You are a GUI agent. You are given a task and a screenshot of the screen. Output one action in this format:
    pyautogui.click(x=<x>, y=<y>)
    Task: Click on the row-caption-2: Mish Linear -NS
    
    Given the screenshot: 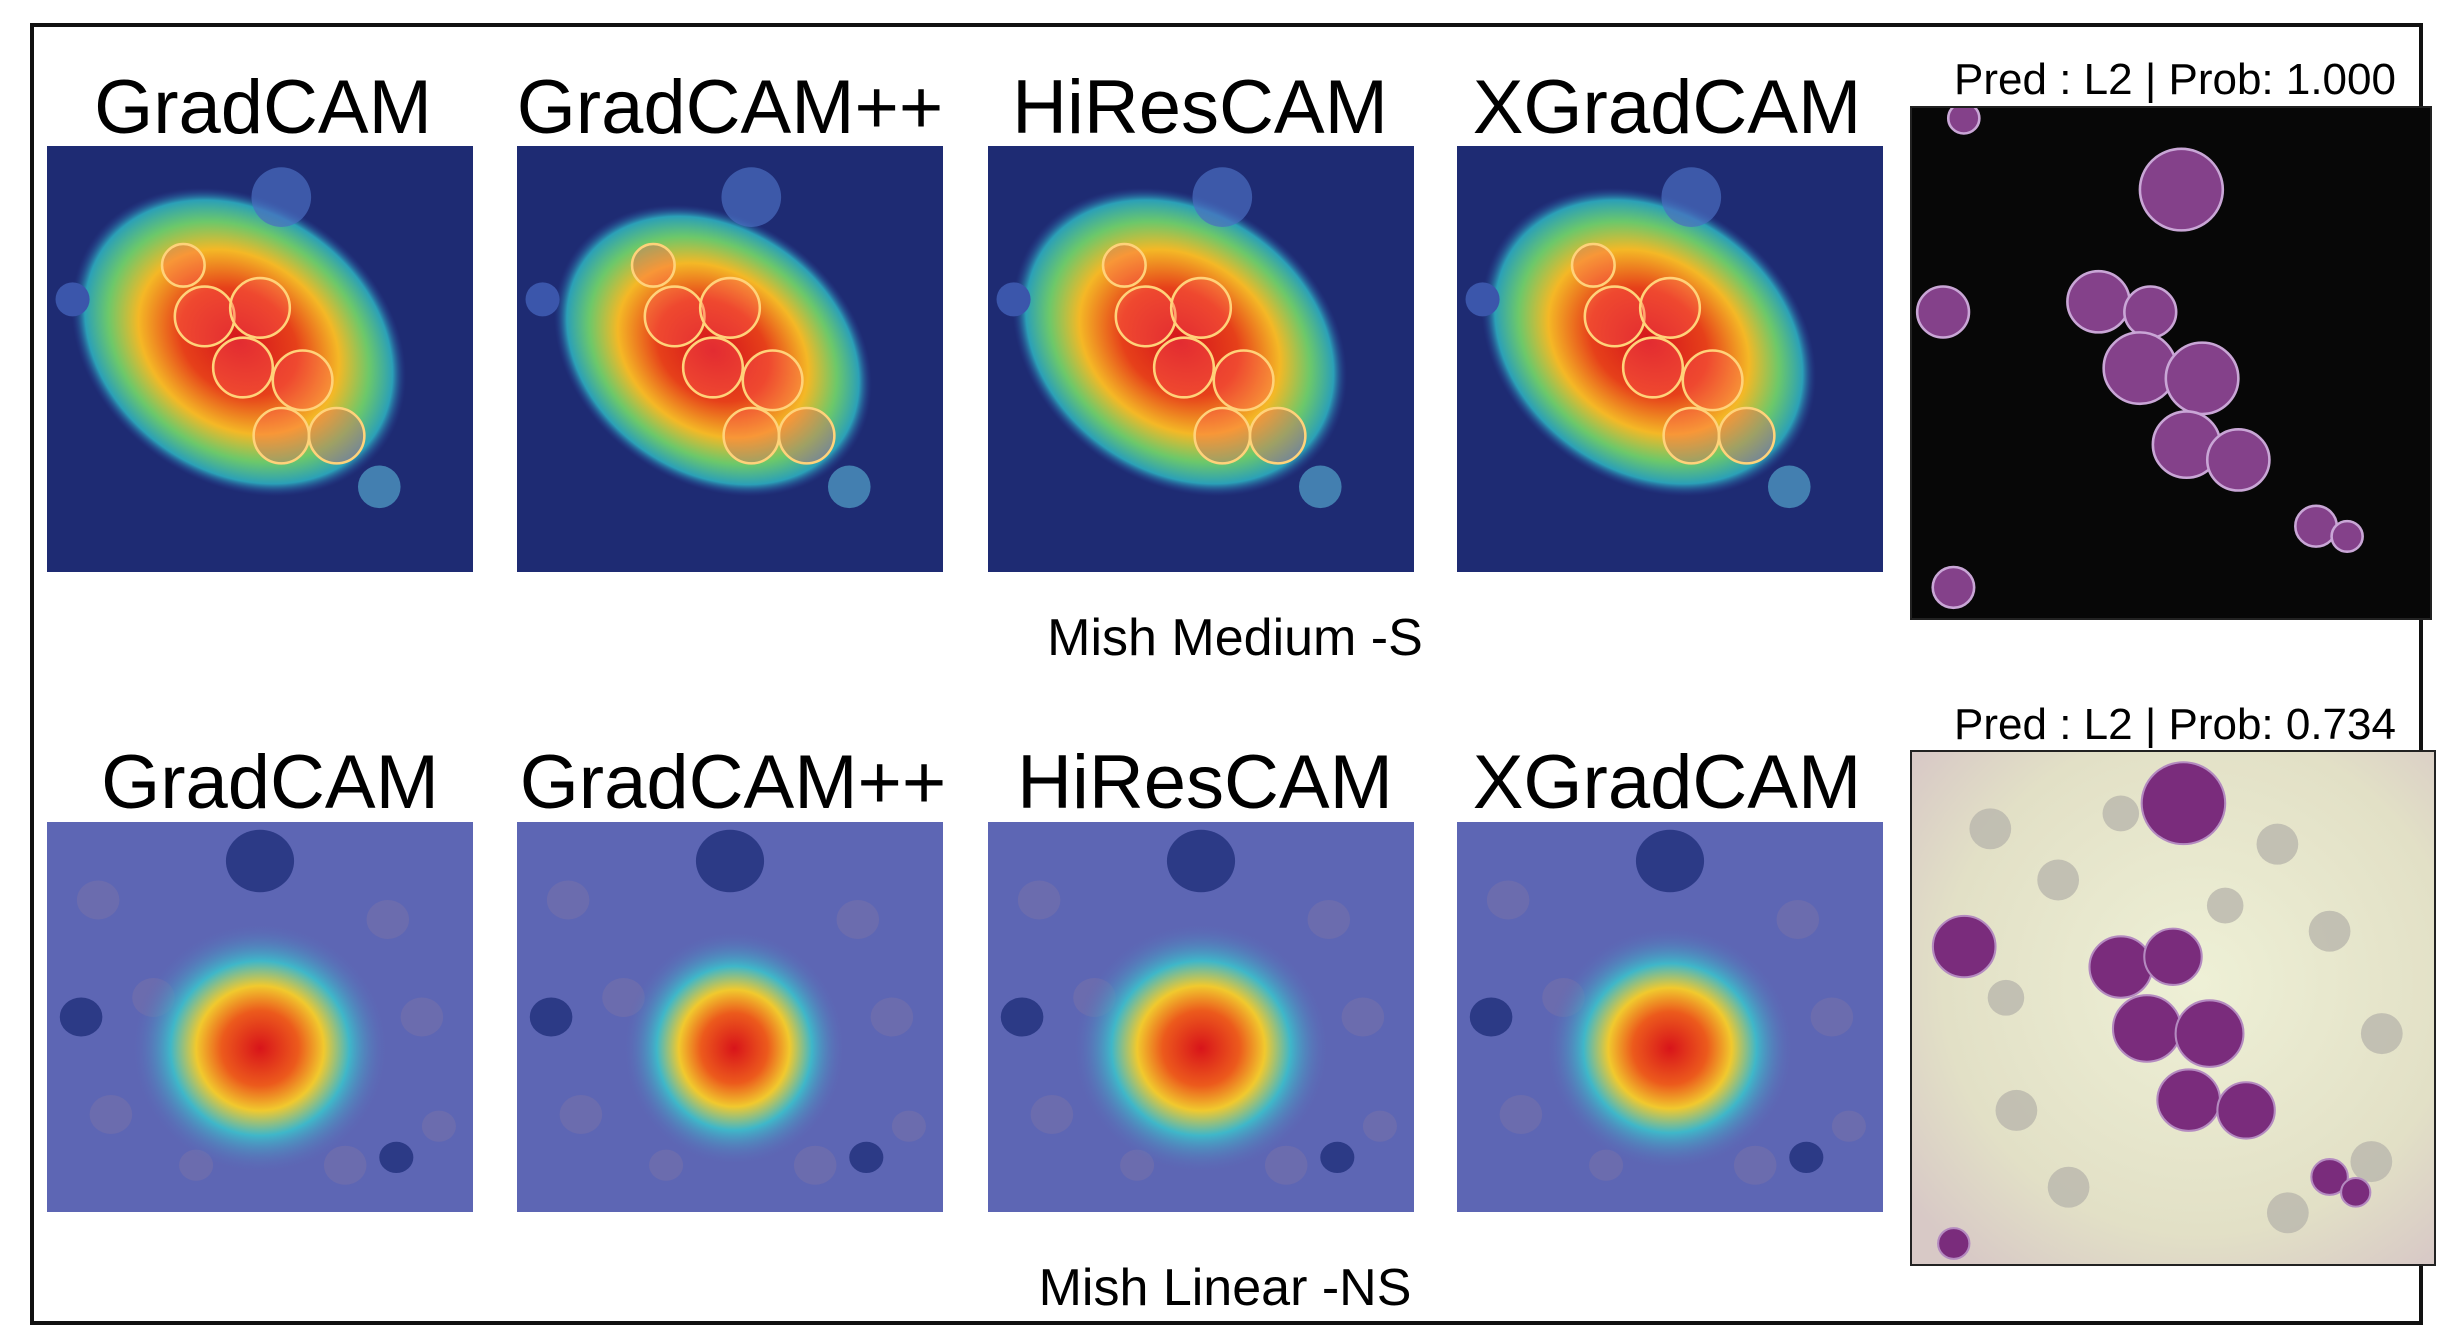 What is the action you would take?
    pyautogui.click(x=1225, y=1288)
    